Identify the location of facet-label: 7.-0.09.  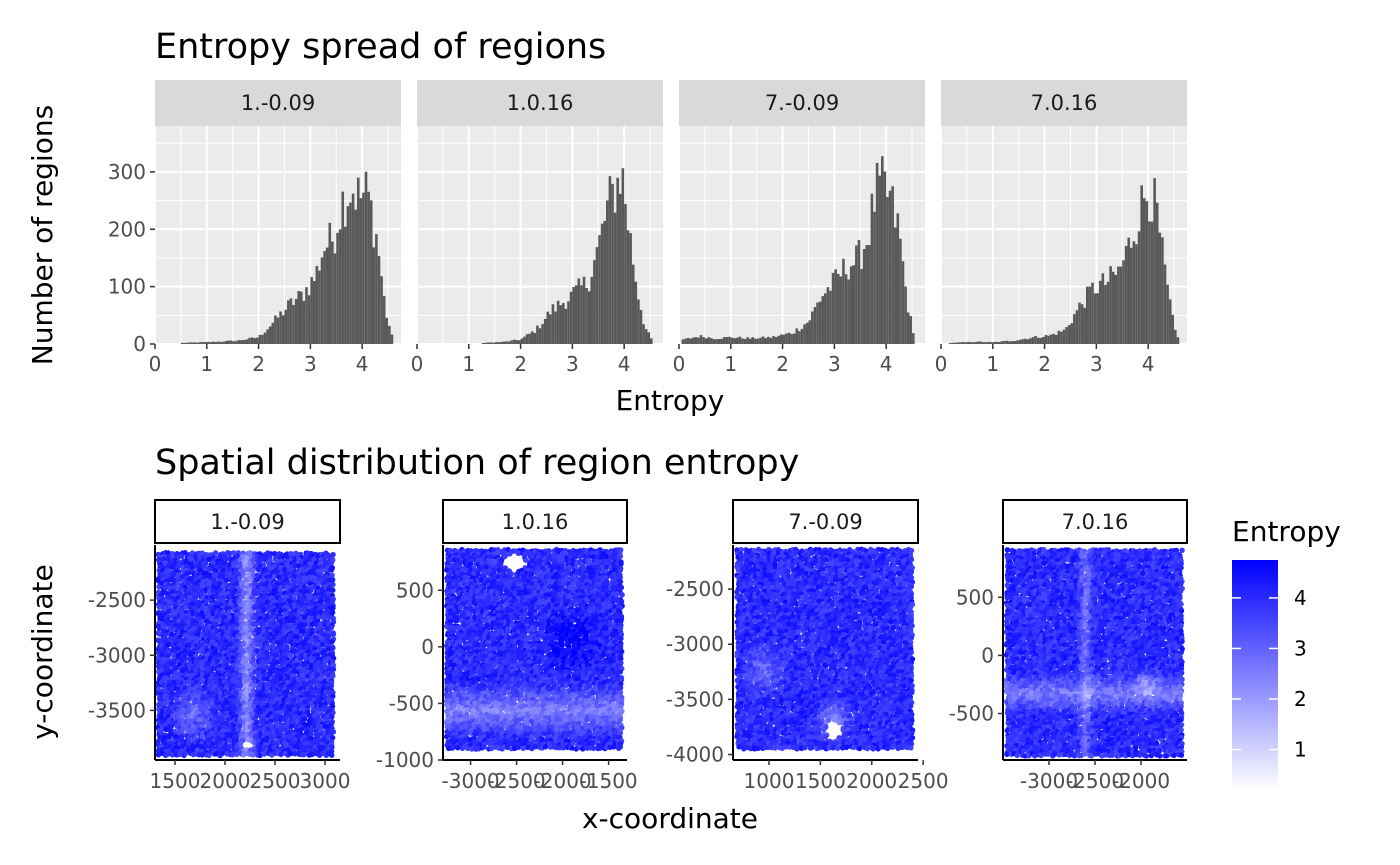
(802, 103).